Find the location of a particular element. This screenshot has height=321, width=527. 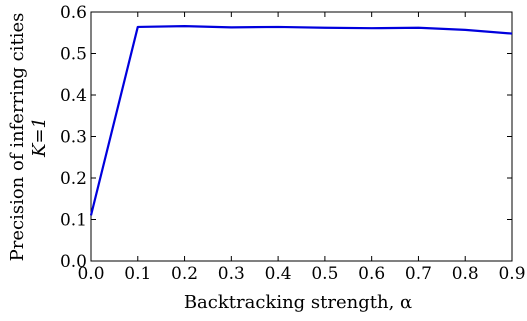

y-axis-label-line-1: Precision of inferring cities is located at coordinates (17, 137).